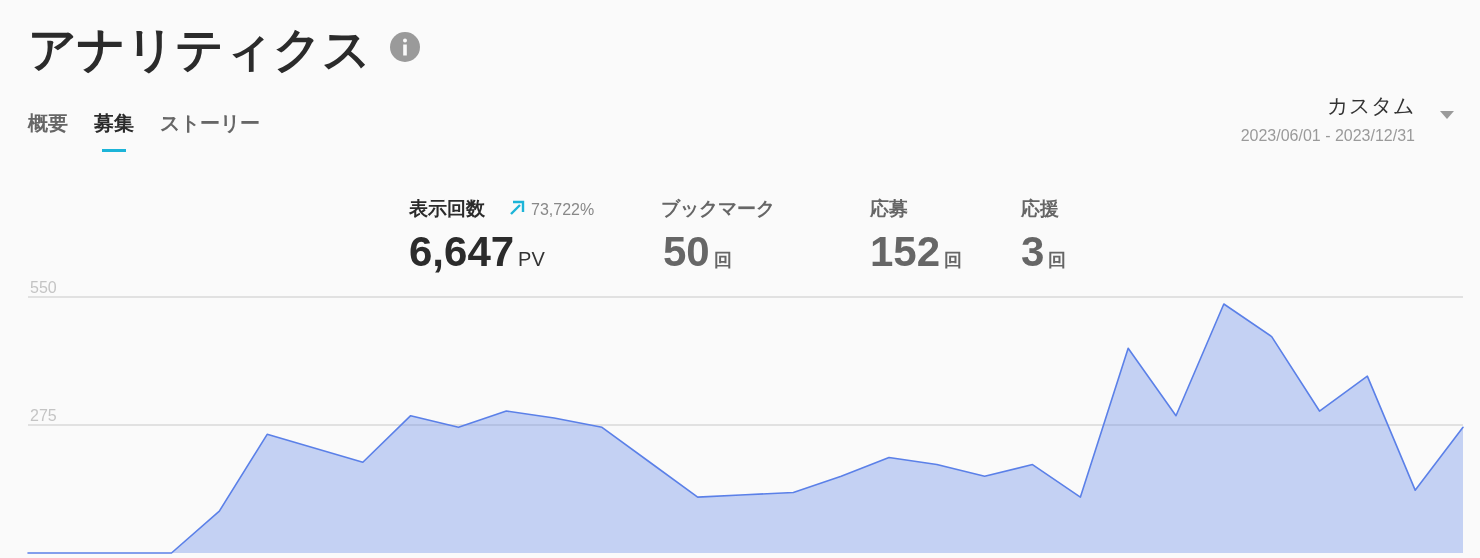 Image resolution: width=1480 pixels, height=558 pixels. I want to click on text: 2023/06/01 - 2023/12/31, so click(1328, 135).